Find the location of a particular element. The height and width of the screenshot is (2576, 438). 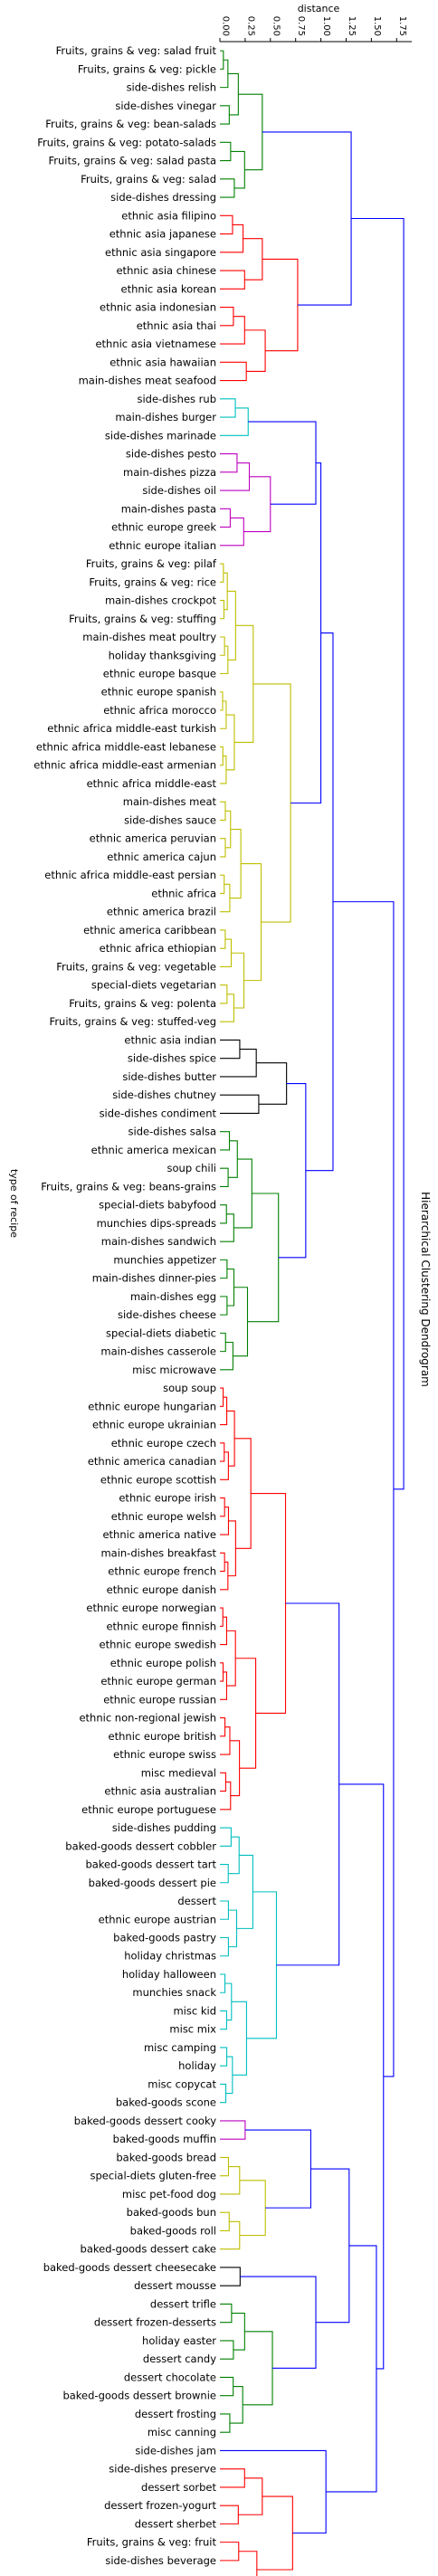

leaf-label: ethnic africa middle-east armenian is located at coordinates (125, 766).